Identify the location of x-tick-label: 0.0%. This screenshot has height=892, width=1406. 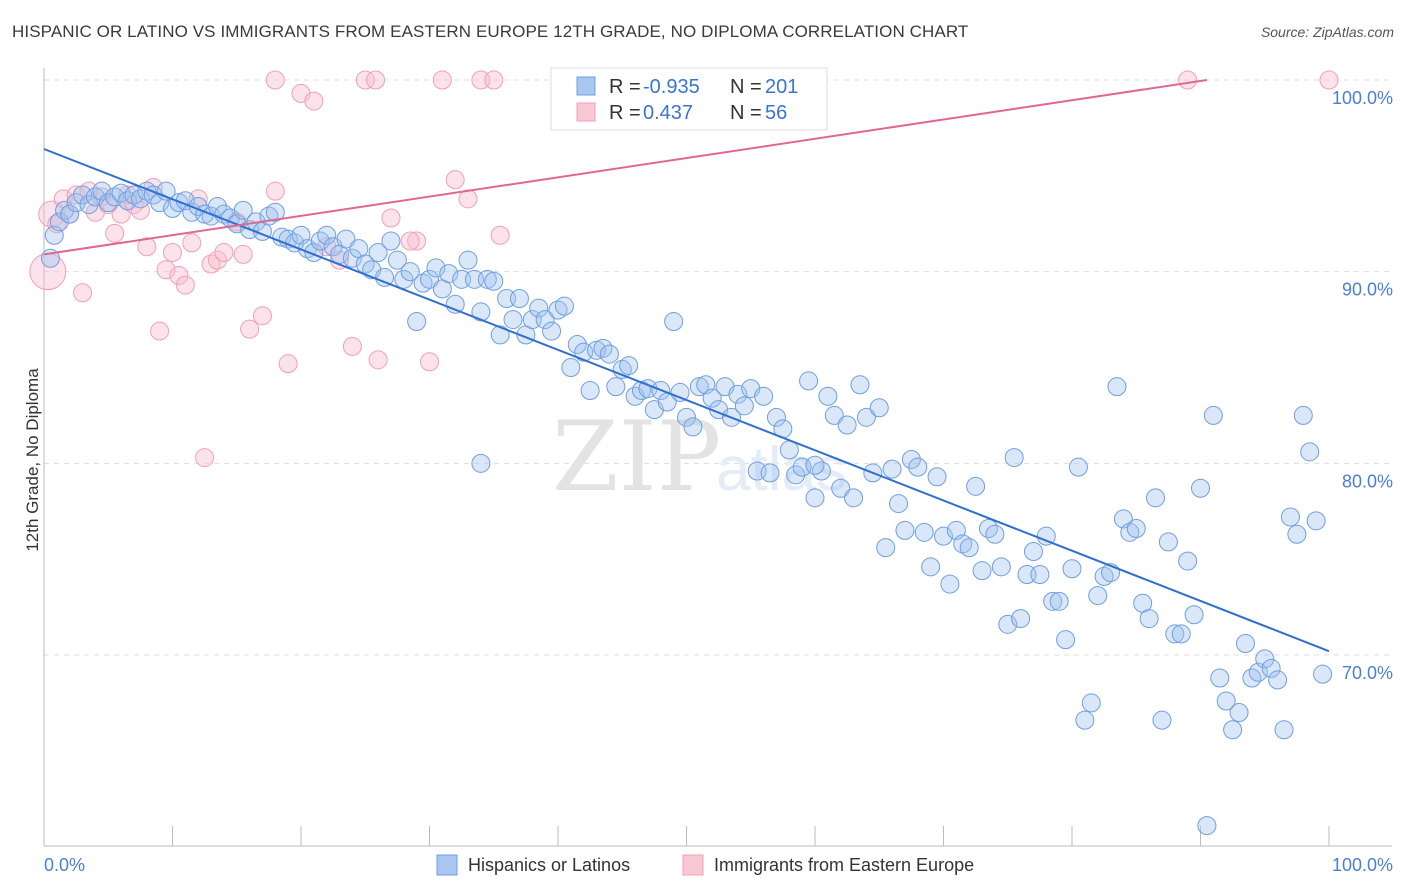
(64, 865).